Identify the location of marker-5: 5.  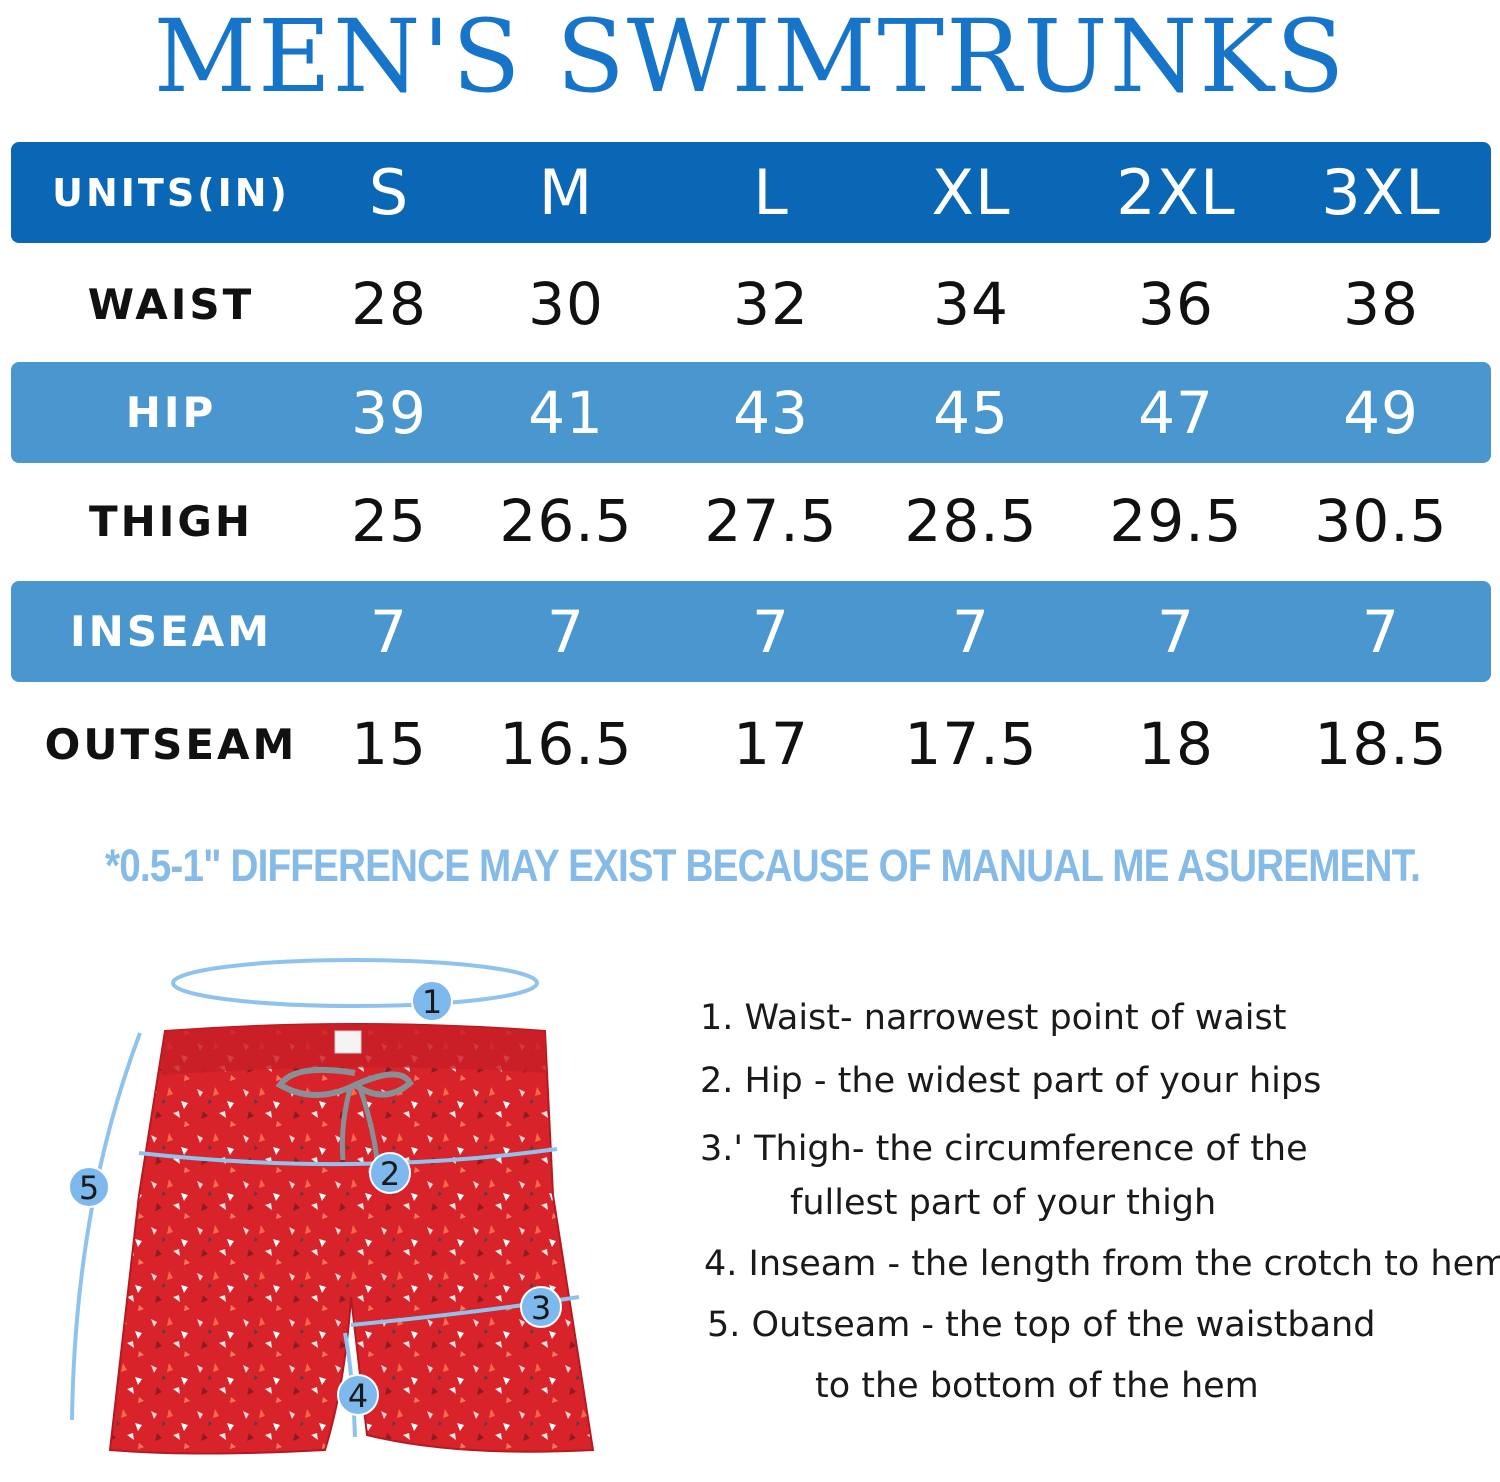
(89, 1187).